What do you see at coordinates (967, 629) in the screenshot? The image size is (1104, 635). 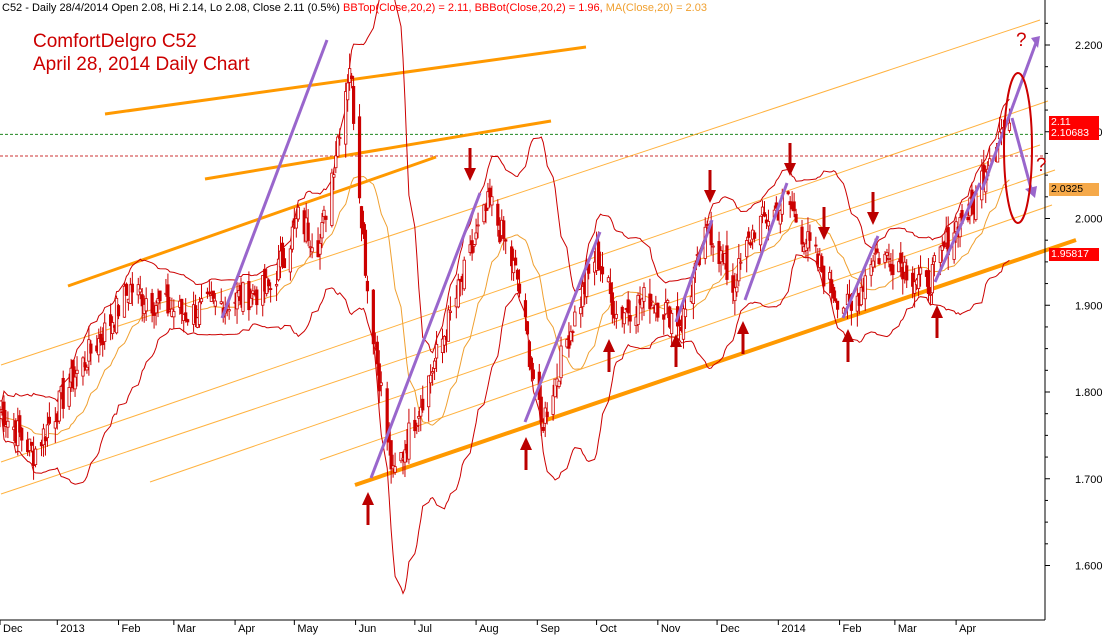 I see `x-tick-label: Apr` at bounding box center [967, 629].